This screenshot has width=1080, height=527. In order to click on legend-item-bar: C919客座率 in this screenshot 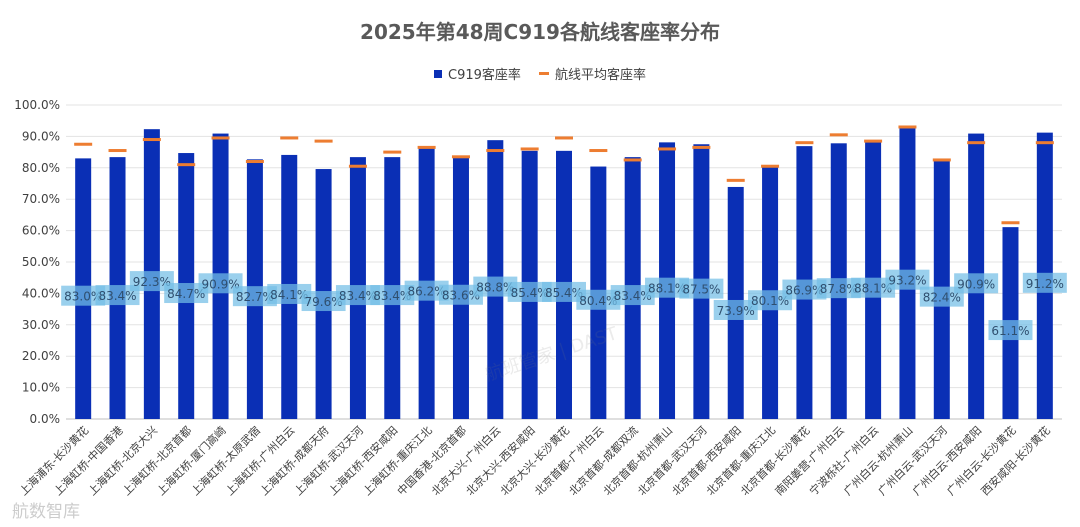, I will do `click(477, 73)`.